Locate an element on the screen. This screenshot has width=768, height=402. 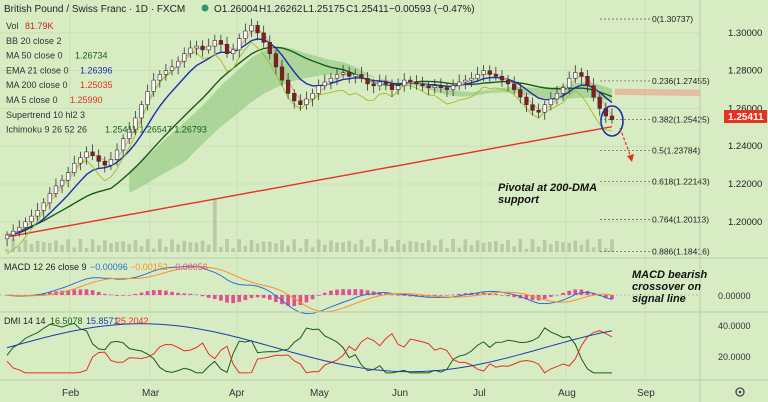
macd-signal-value: −0.00152 is located at coordinates (149, 267).